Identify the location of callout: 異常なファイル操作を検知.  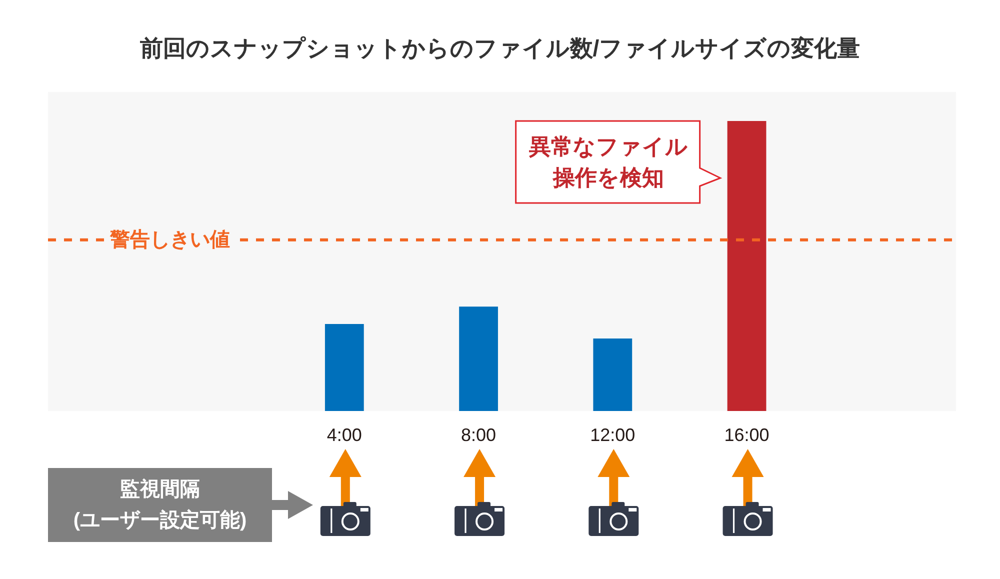
(618, 162).